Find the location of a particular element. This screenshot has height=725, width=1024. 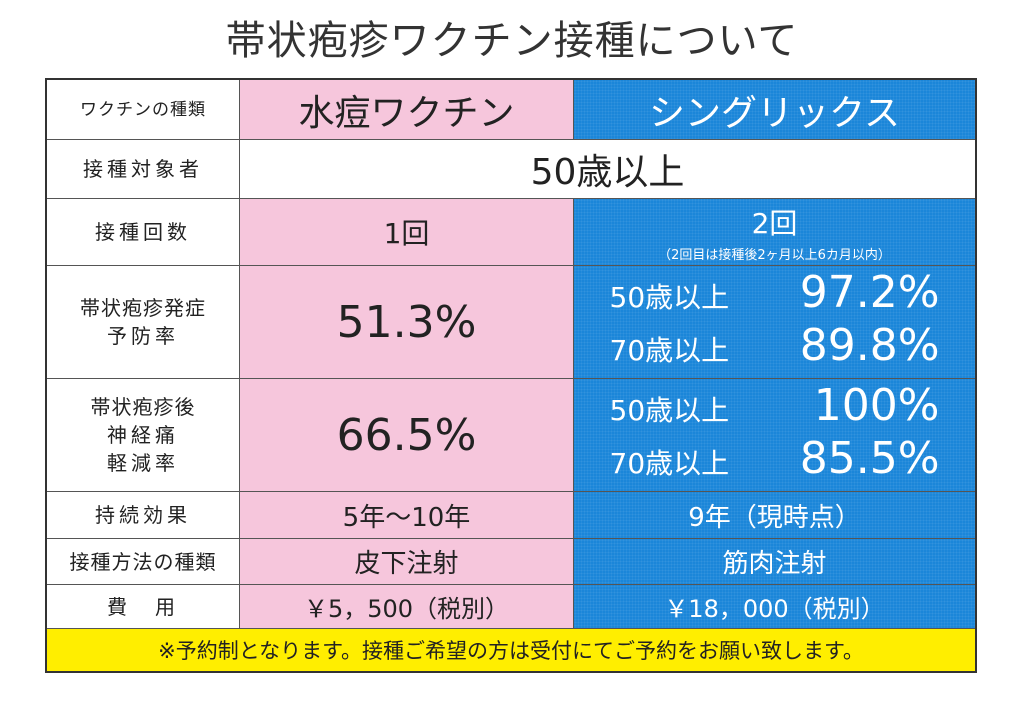

row-header-prevention: 帯状疱疹発症 予防率 is located at coordinates (143, 322).